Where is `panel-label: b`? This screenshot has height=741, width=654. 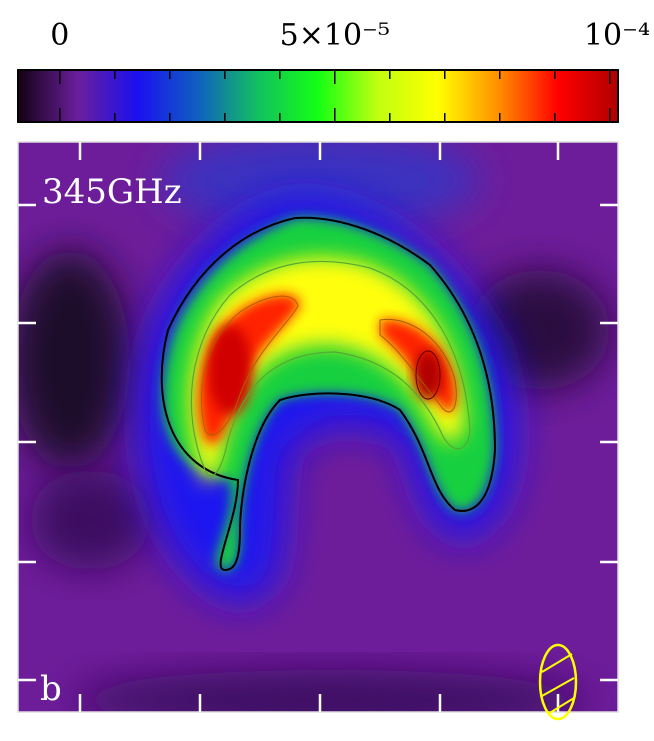
panel-label: b is located at coordinates (51, 689).